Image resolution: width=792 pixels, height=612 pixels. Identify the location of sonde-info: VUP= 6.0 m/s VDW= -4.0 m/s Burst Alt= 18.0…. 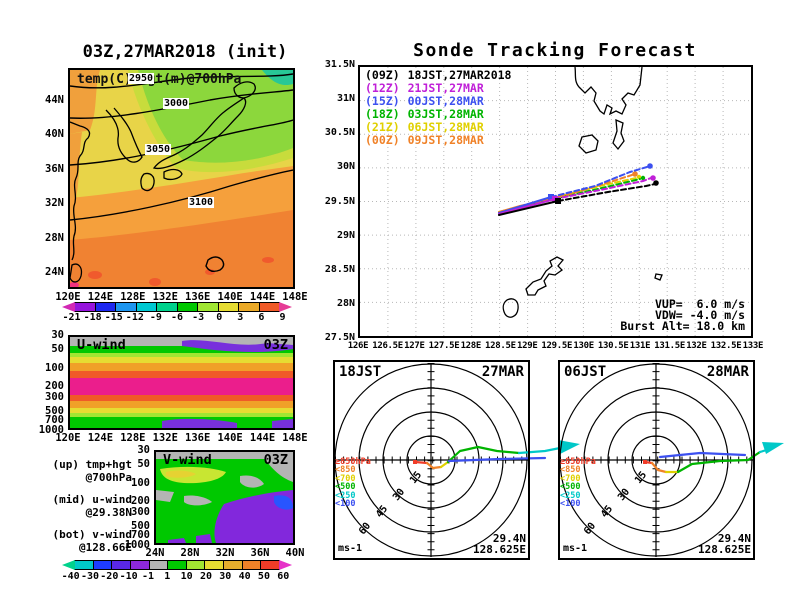
(682, 315).